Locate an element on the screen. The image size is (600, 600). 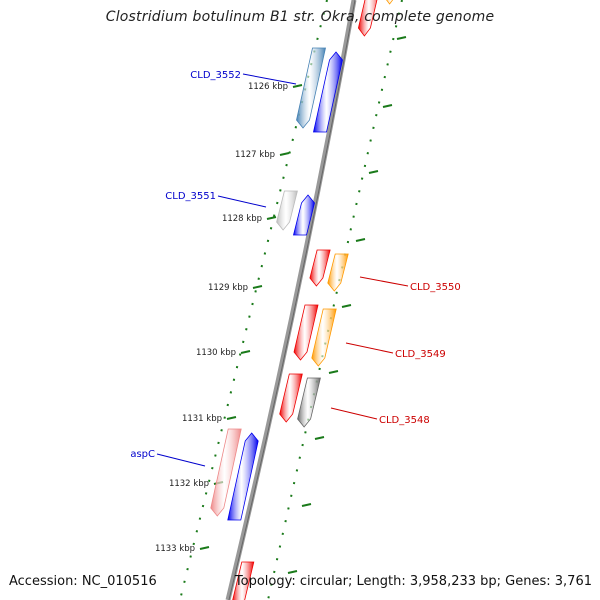
gene-label-cld_3548: CLD_3548 is located at coordinates (404, 420).